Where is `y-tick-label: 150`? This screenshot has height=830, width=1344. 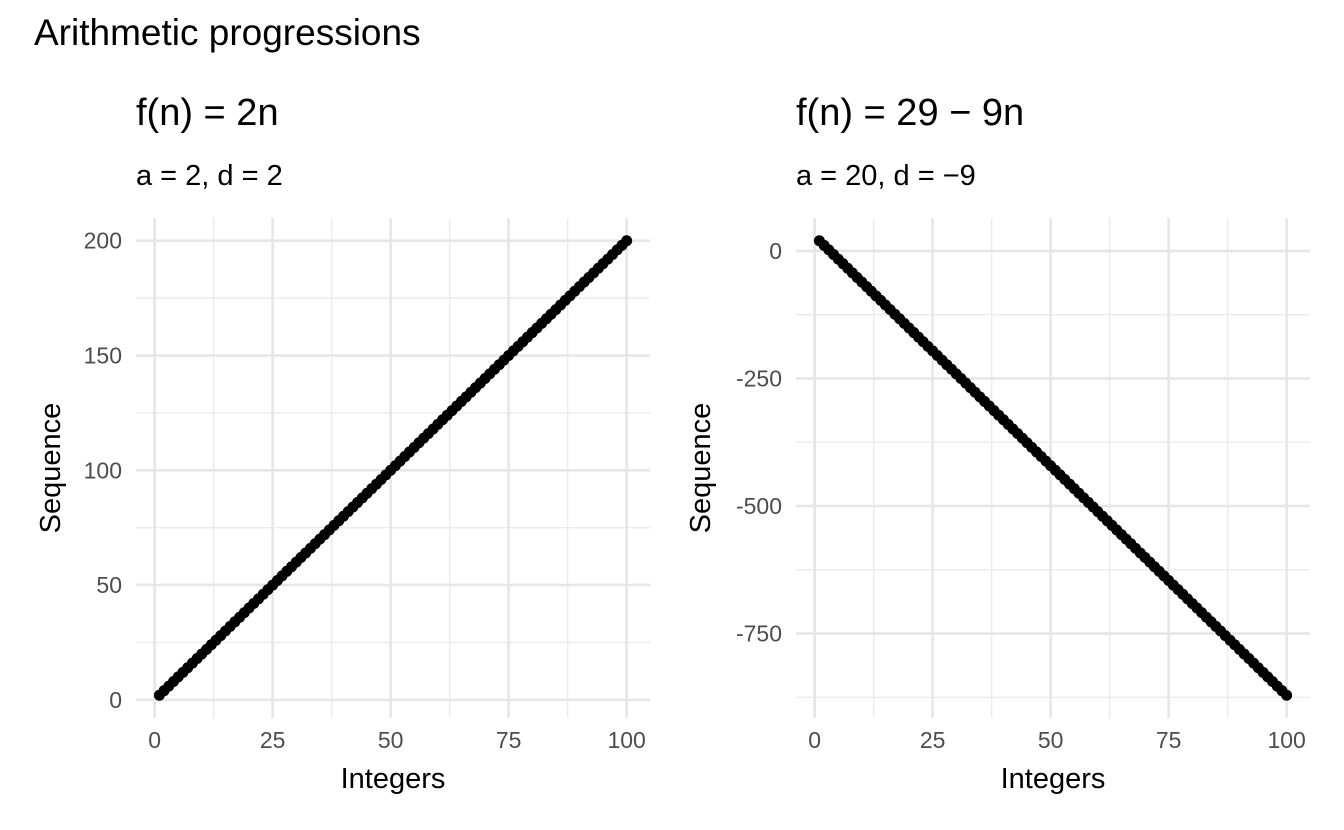 y-tick-label: 150 is located at coordinates (103, 356).